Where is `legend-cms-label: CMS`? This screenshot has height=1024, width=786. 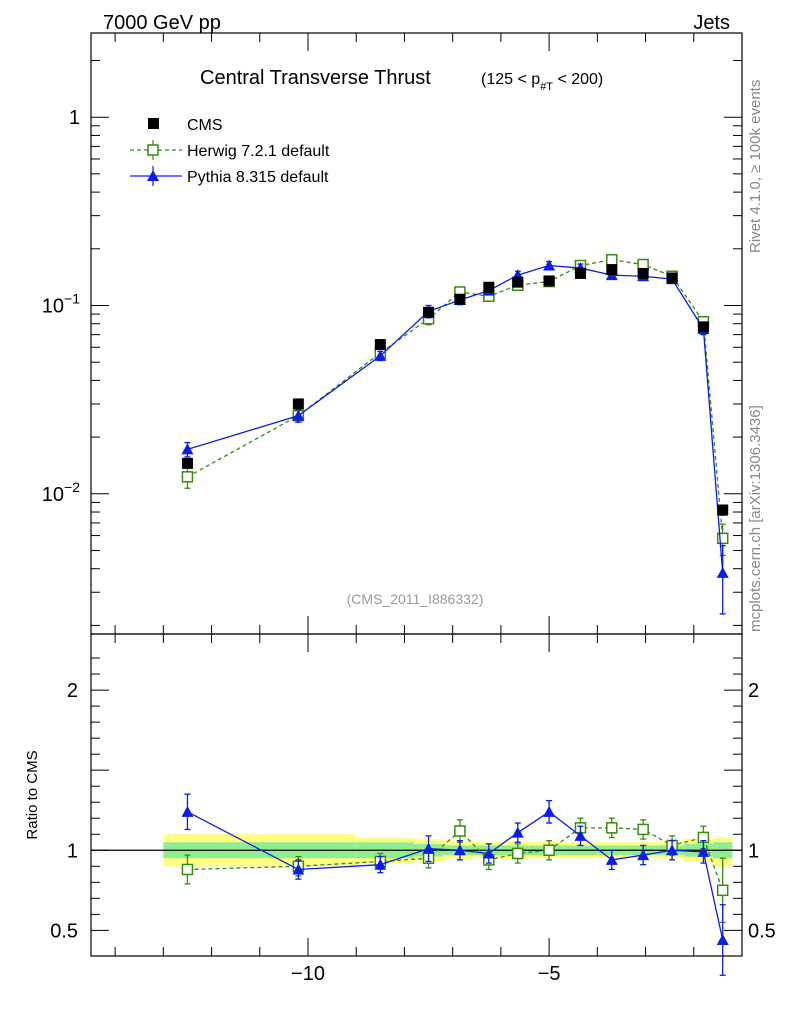 legend-cms-label: CMS is located at coordinates (205, 125).